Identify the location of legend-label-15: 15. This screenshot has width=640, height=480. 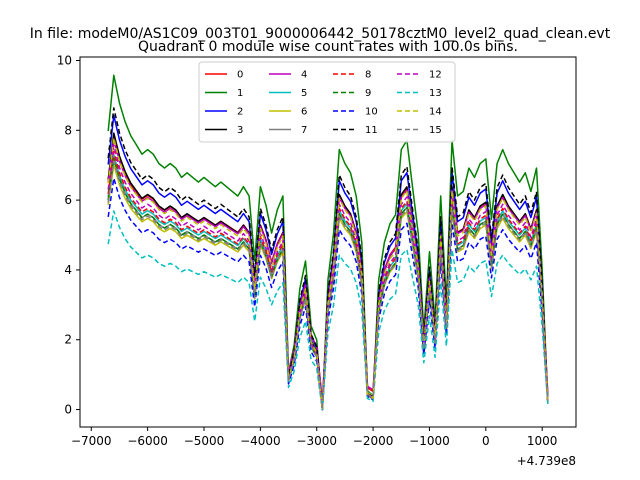
(435, 130).